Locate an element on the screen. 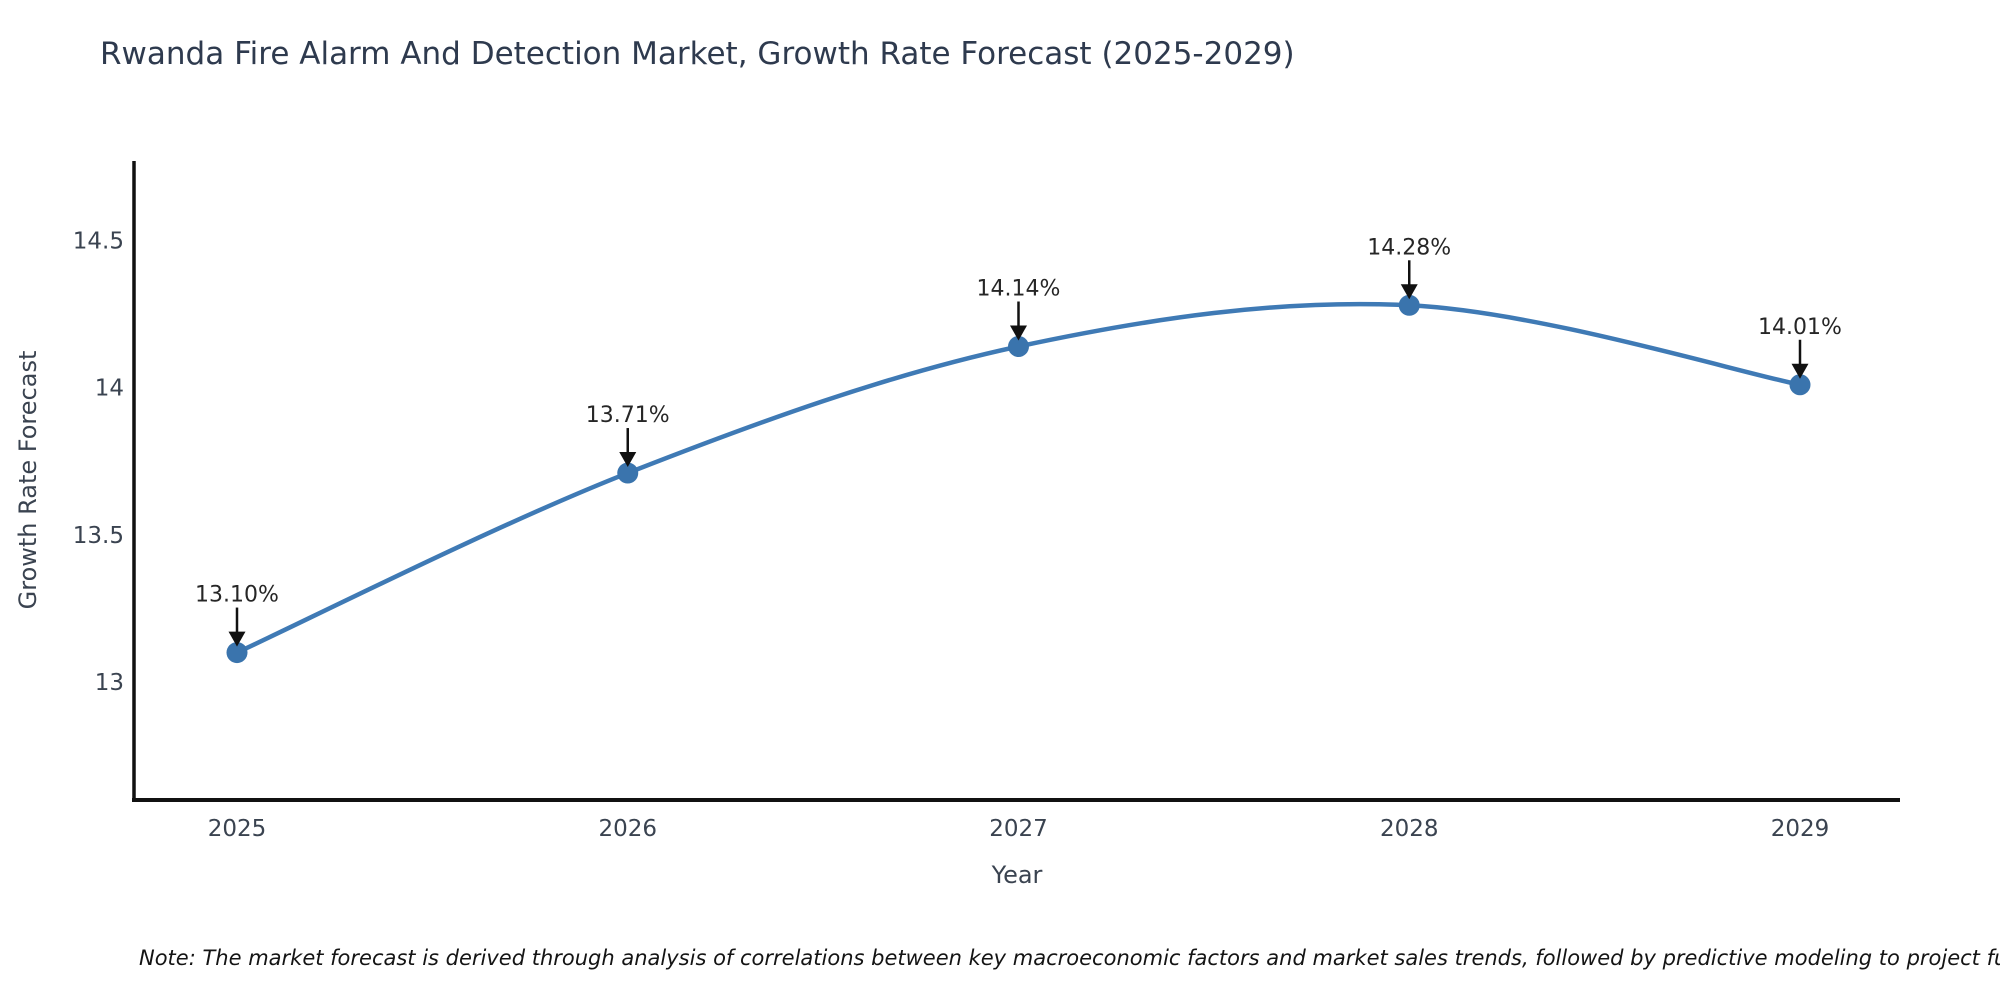 The height and width of the screenshot is (1000, 2000). y-axis-label: Growth Rate Forecast is located at coordinates (28, 480).